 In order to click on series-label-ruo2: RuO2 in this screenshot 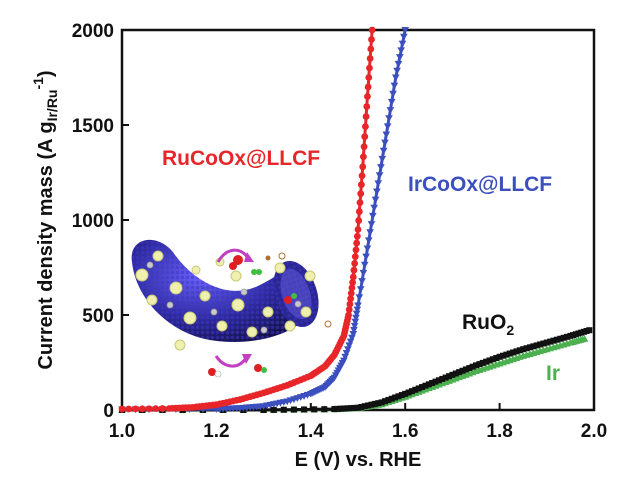, I will do `click(488, 324)`.